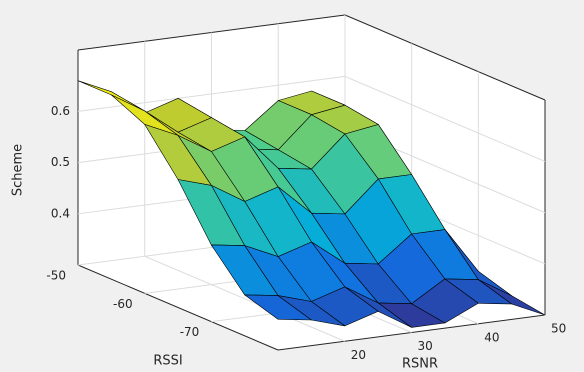 This screenshot has width=584, height=372. What do you see at coordinates (491, 337) in the screenshot?
I see `x-tick-label: 40` at bounding box center [491, 337].